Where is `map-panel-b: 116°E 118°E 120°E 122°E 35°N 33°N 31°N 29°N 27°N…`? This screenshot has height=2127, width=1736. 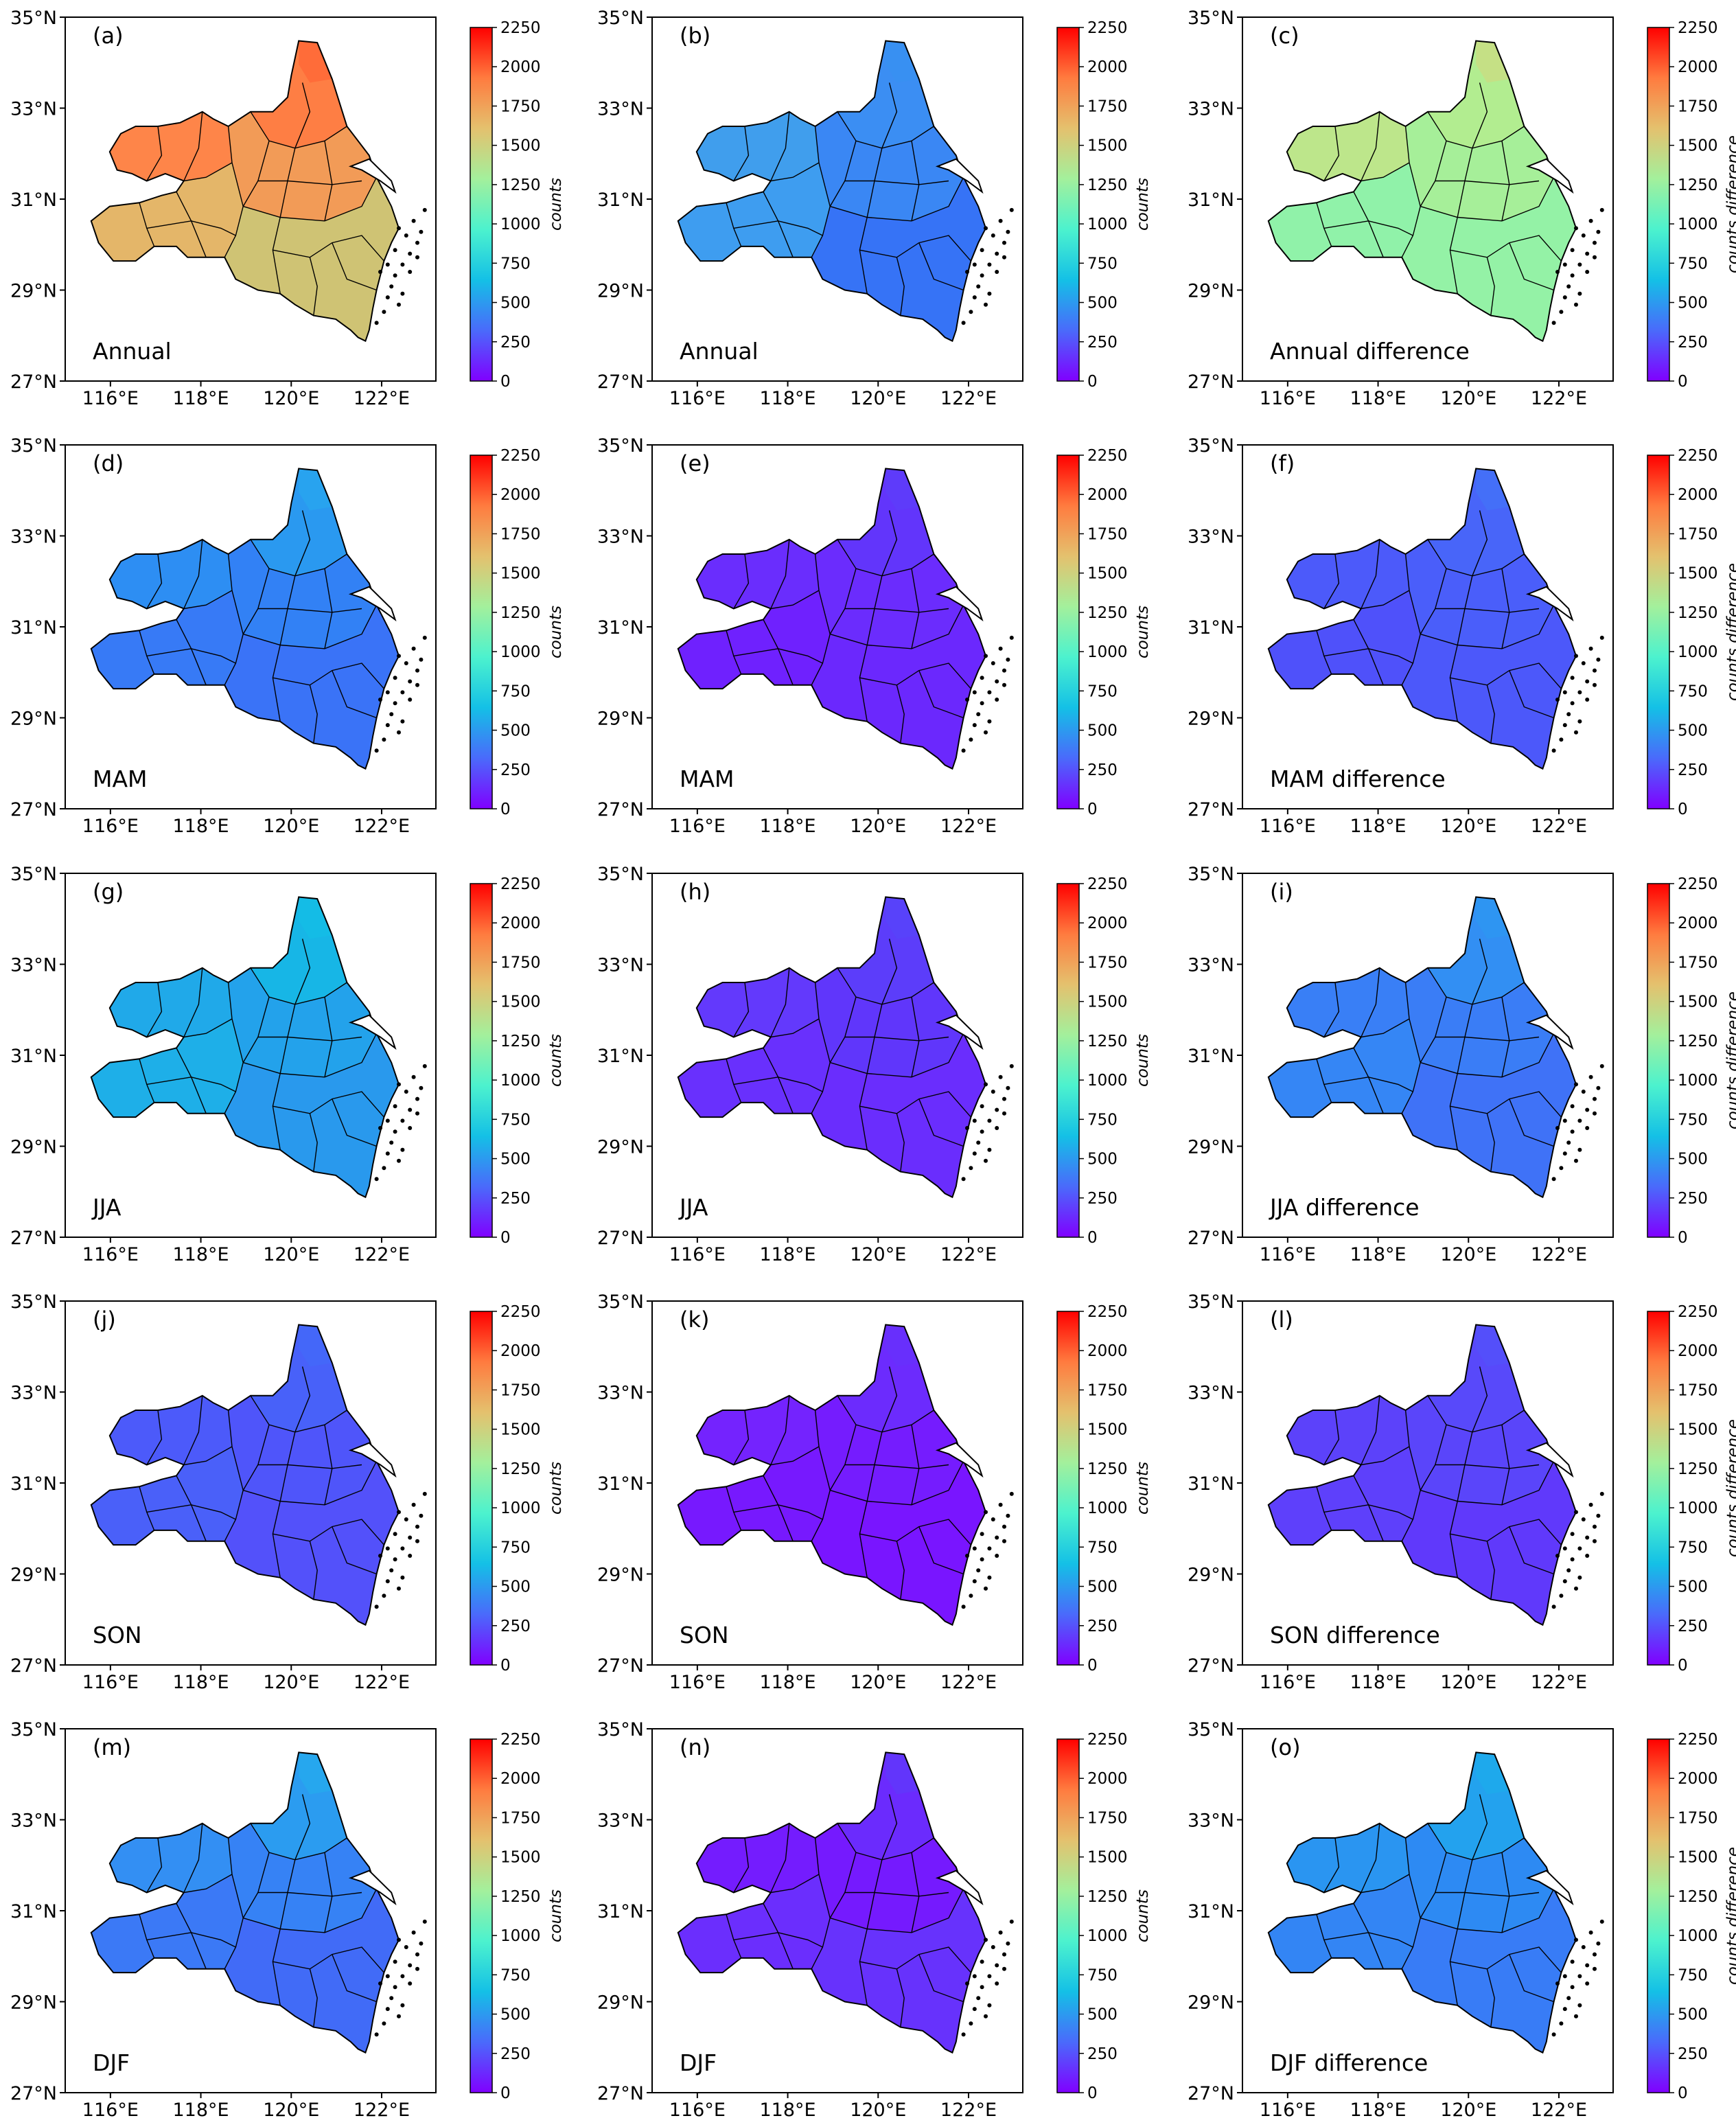 map-panel-b: 116°E 118°E 120°E 122°E 35°N 33°N 31°N 29°N 27°N… is located at coordinates (874, 208).